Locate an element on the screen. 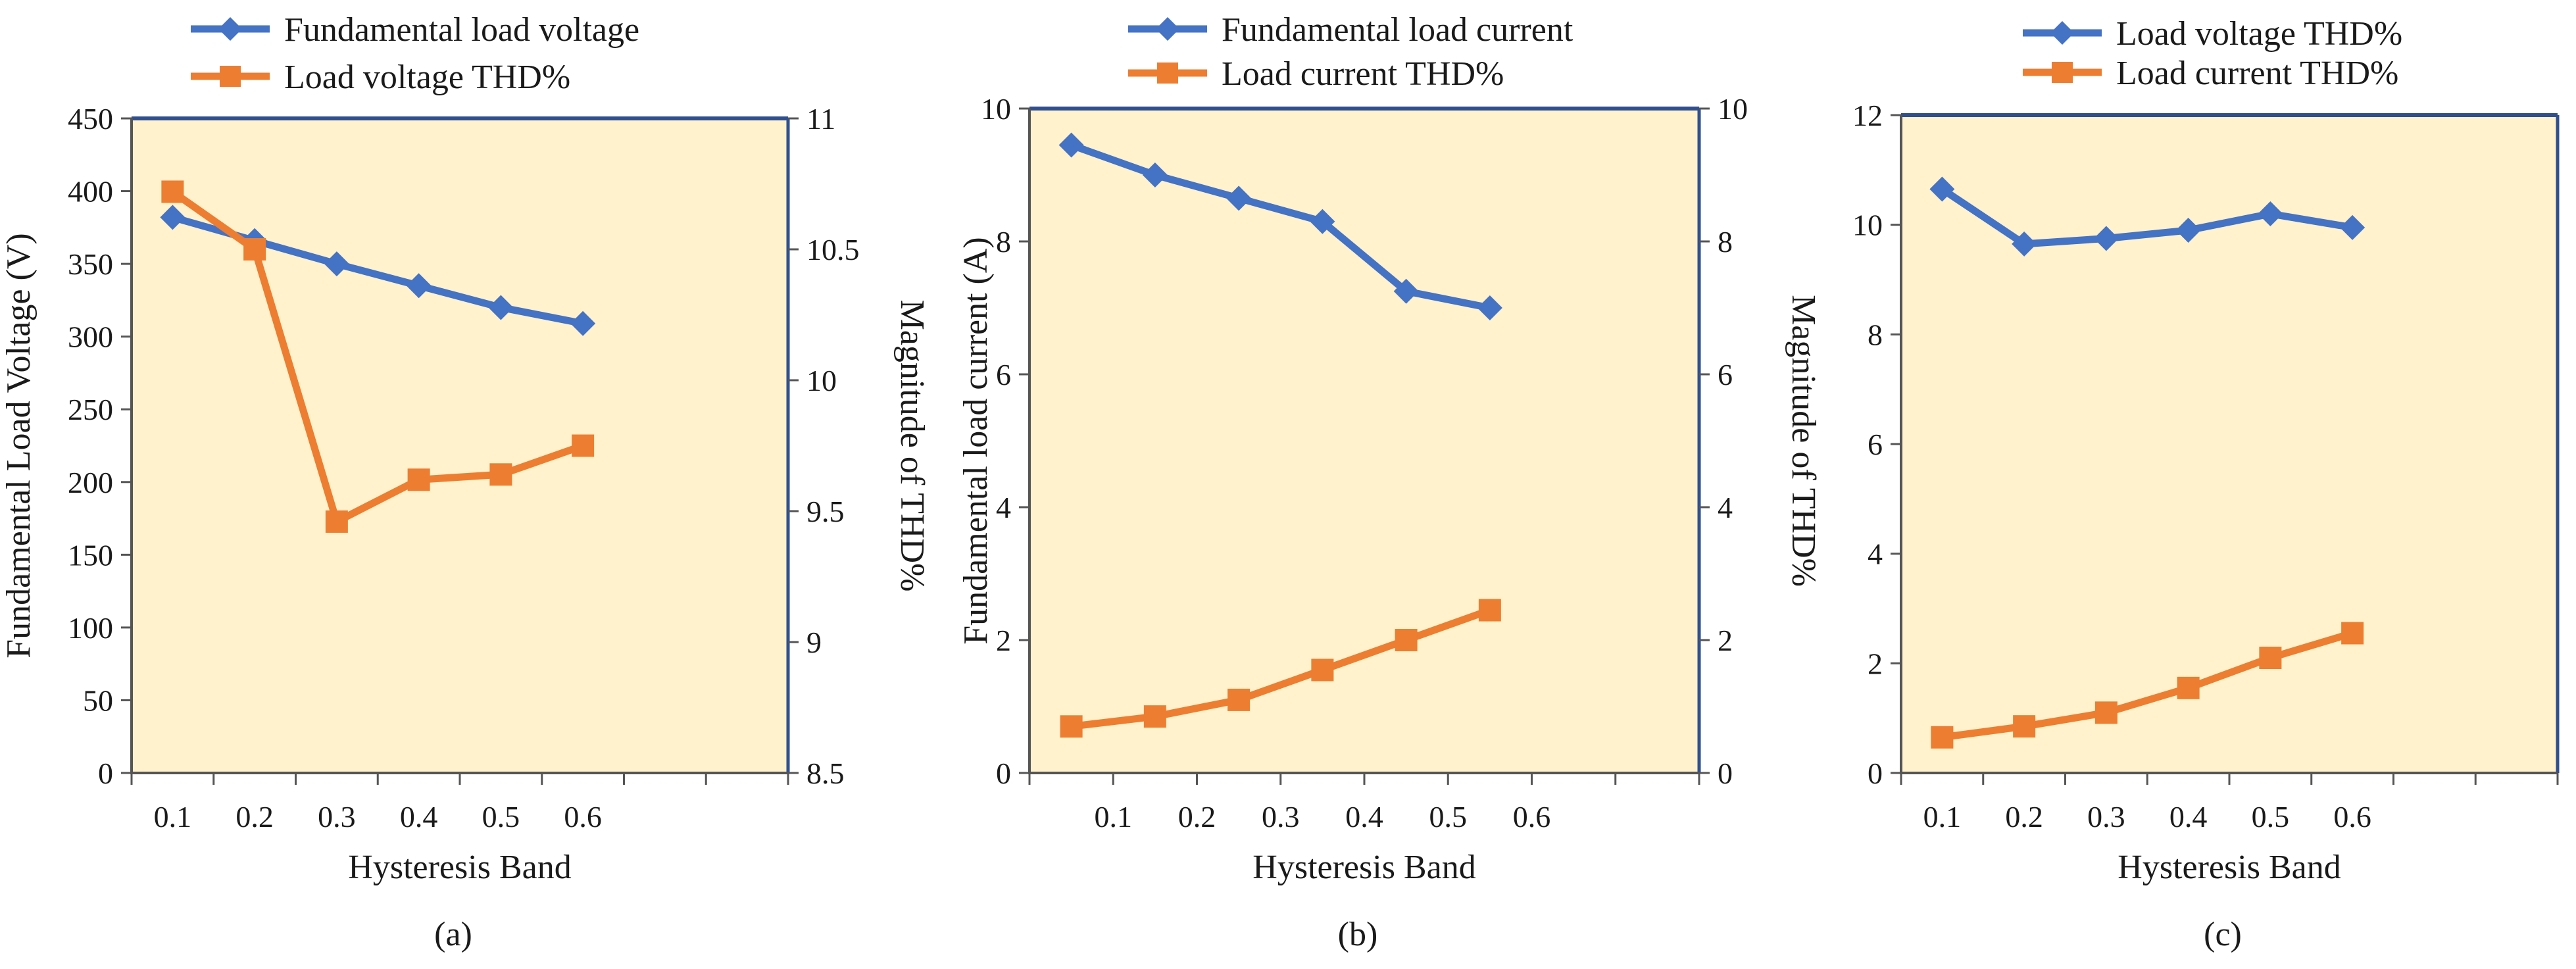  legend-label: Load voltage THD% is located at coordinates (427, 77).